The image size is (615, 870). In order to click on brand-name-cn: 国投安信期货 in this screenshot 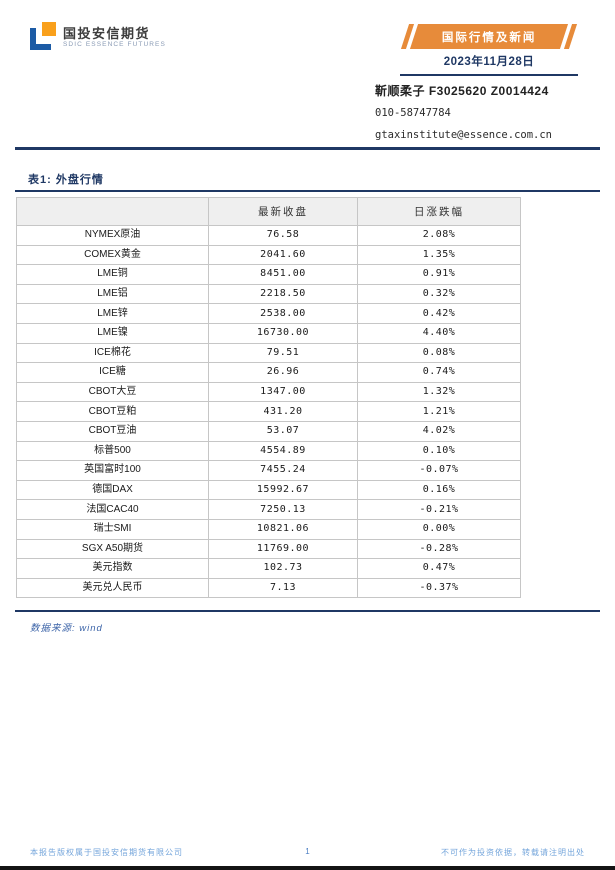, I will do `click(107, 33)`.